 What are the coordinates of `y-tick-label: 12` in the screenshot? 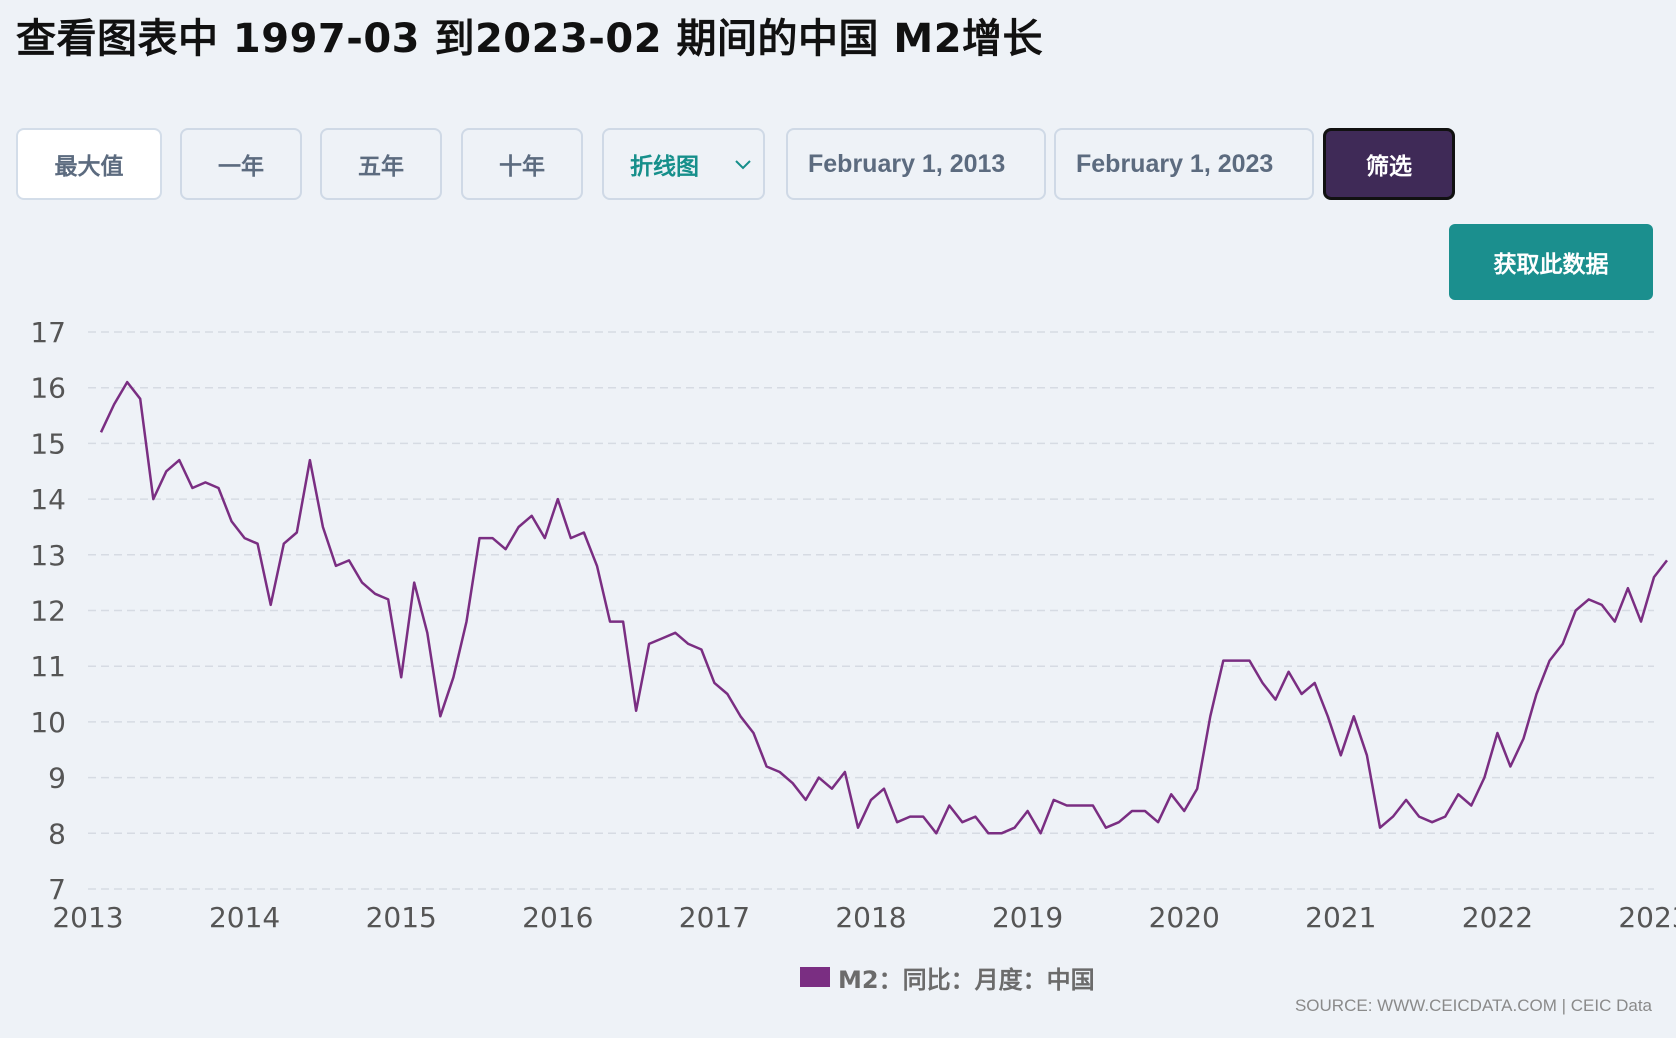 It's located at (48, 611).